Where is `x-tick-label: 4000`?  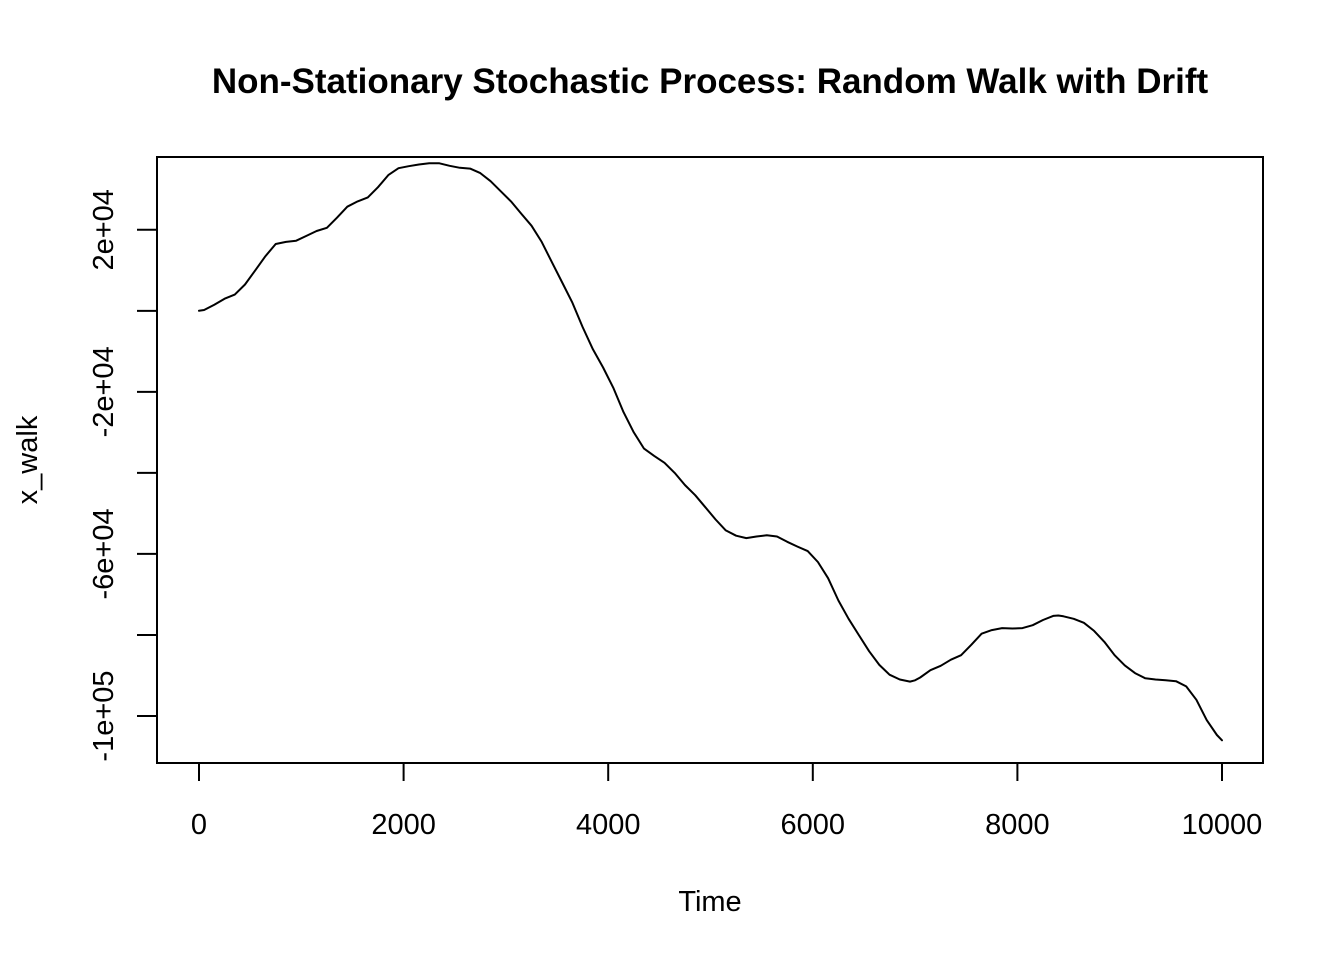 x-tick-label: 4000 is located at coordinates (608, 825).